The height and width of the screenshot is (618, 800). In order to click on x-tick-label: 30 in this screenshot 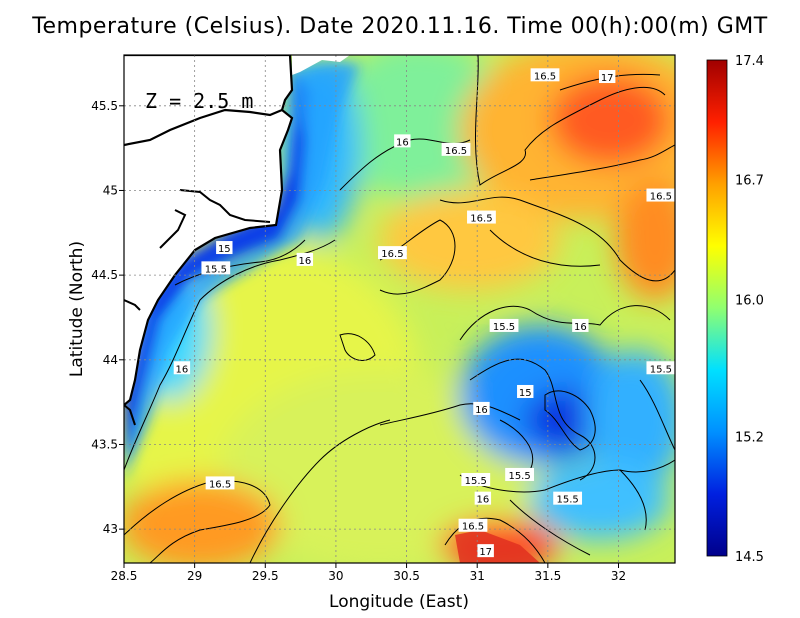, I will do `click(335, 576)`.